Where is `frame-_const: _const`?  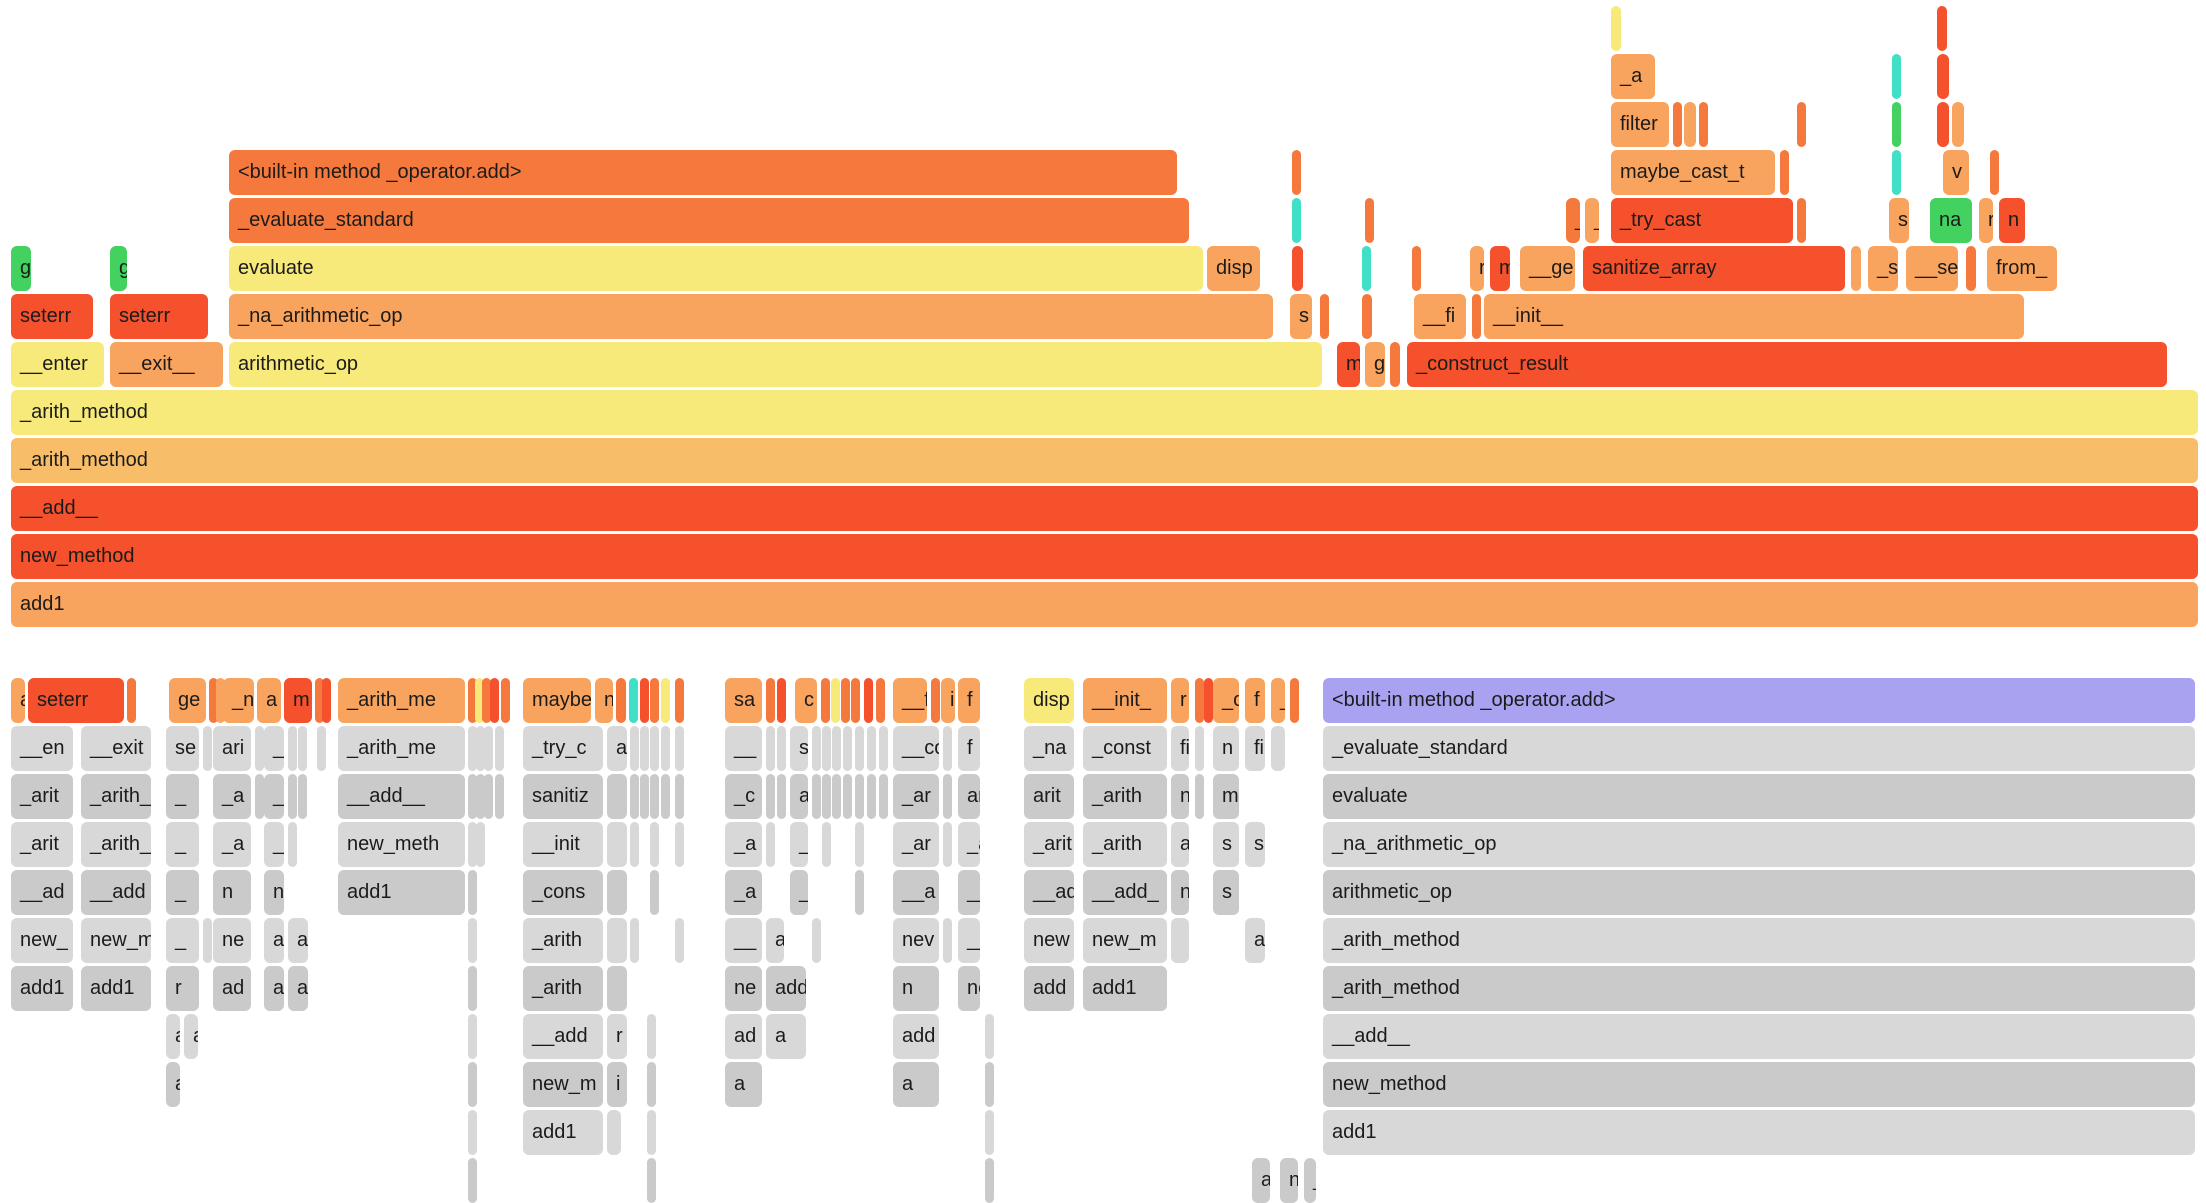
frame-_const: _const is located at coordinates (1125, 748).